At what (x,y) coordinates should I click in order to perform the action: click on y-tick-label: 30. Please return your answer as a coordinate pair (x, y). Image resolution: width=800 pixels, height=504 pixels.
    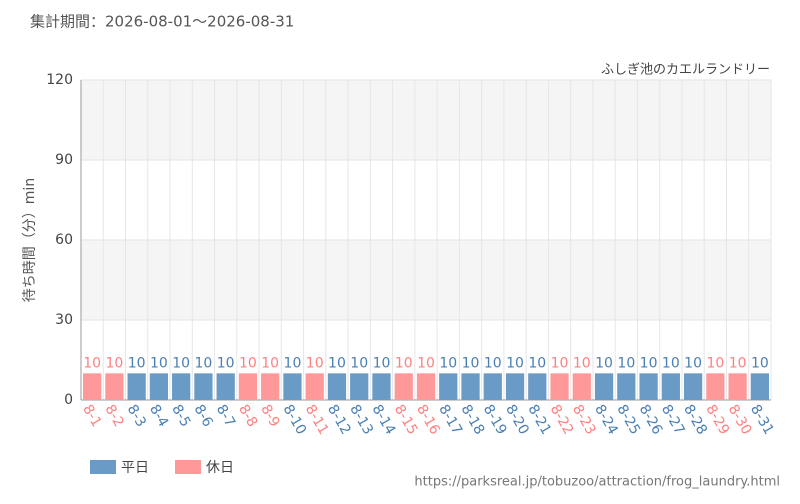
    Looking at the image, I should click on (64, 320).